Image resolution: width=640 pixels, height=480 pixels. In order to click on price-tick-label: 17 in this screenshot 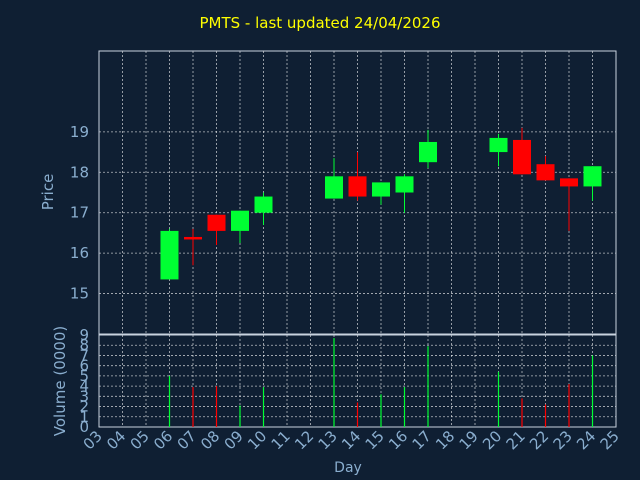, I will do `click(79, 213)`.